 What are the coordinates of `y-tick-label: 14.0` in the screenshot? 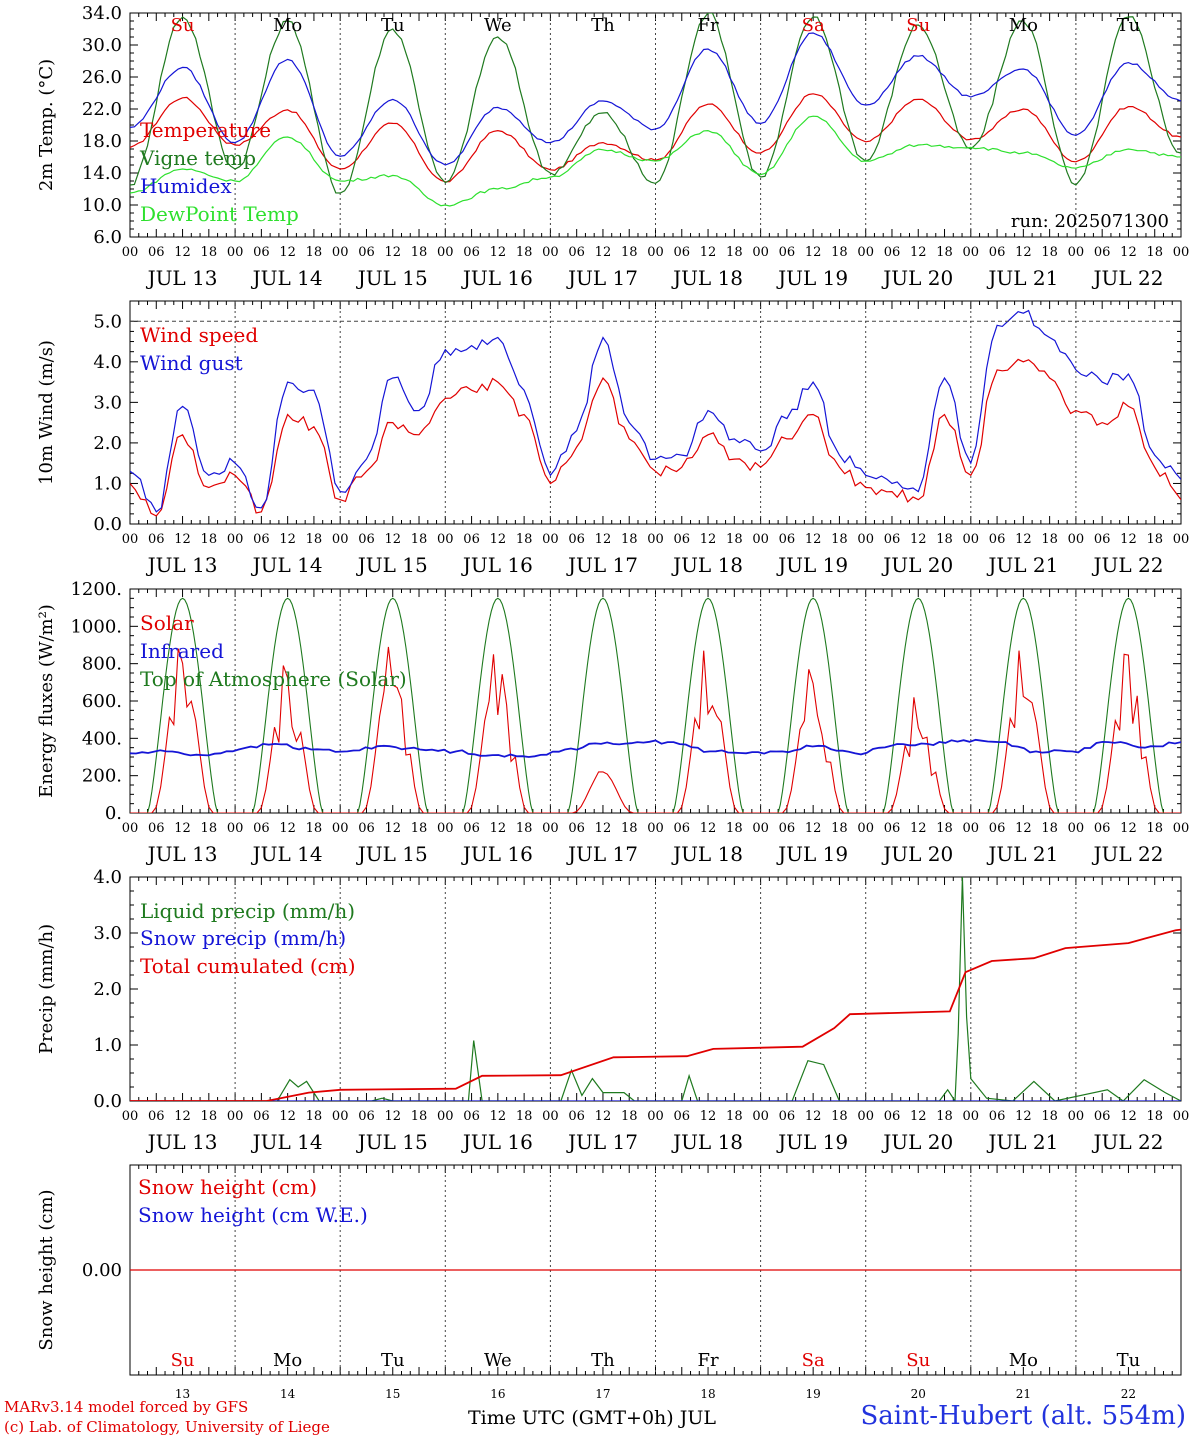 It's located at (102, 173).